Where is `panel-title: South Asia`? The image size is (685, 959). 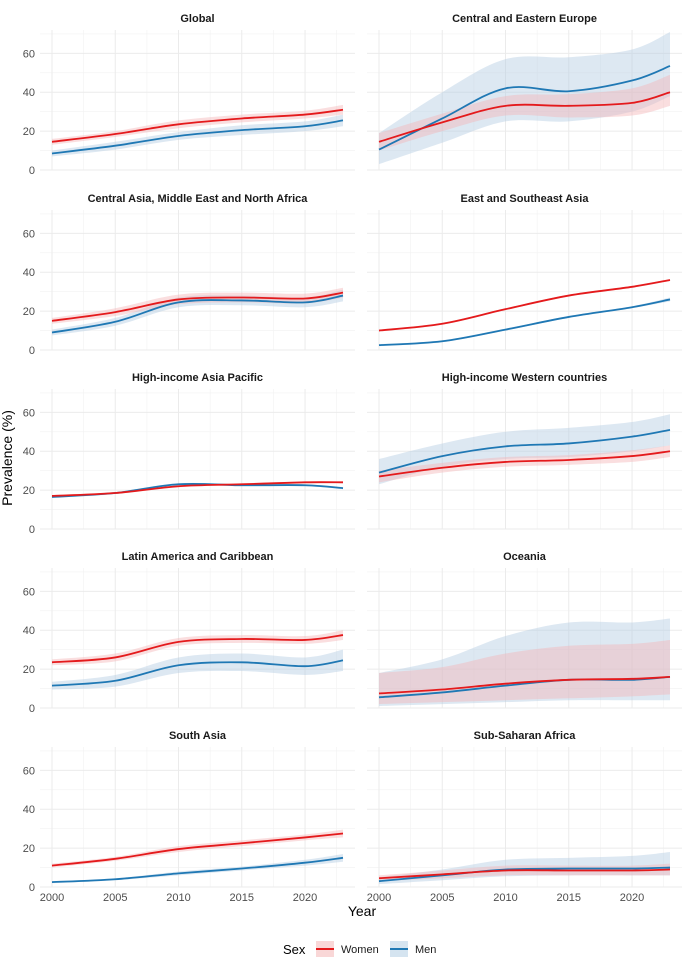 panel-title: South Asia is located at coordinates (198, 736).